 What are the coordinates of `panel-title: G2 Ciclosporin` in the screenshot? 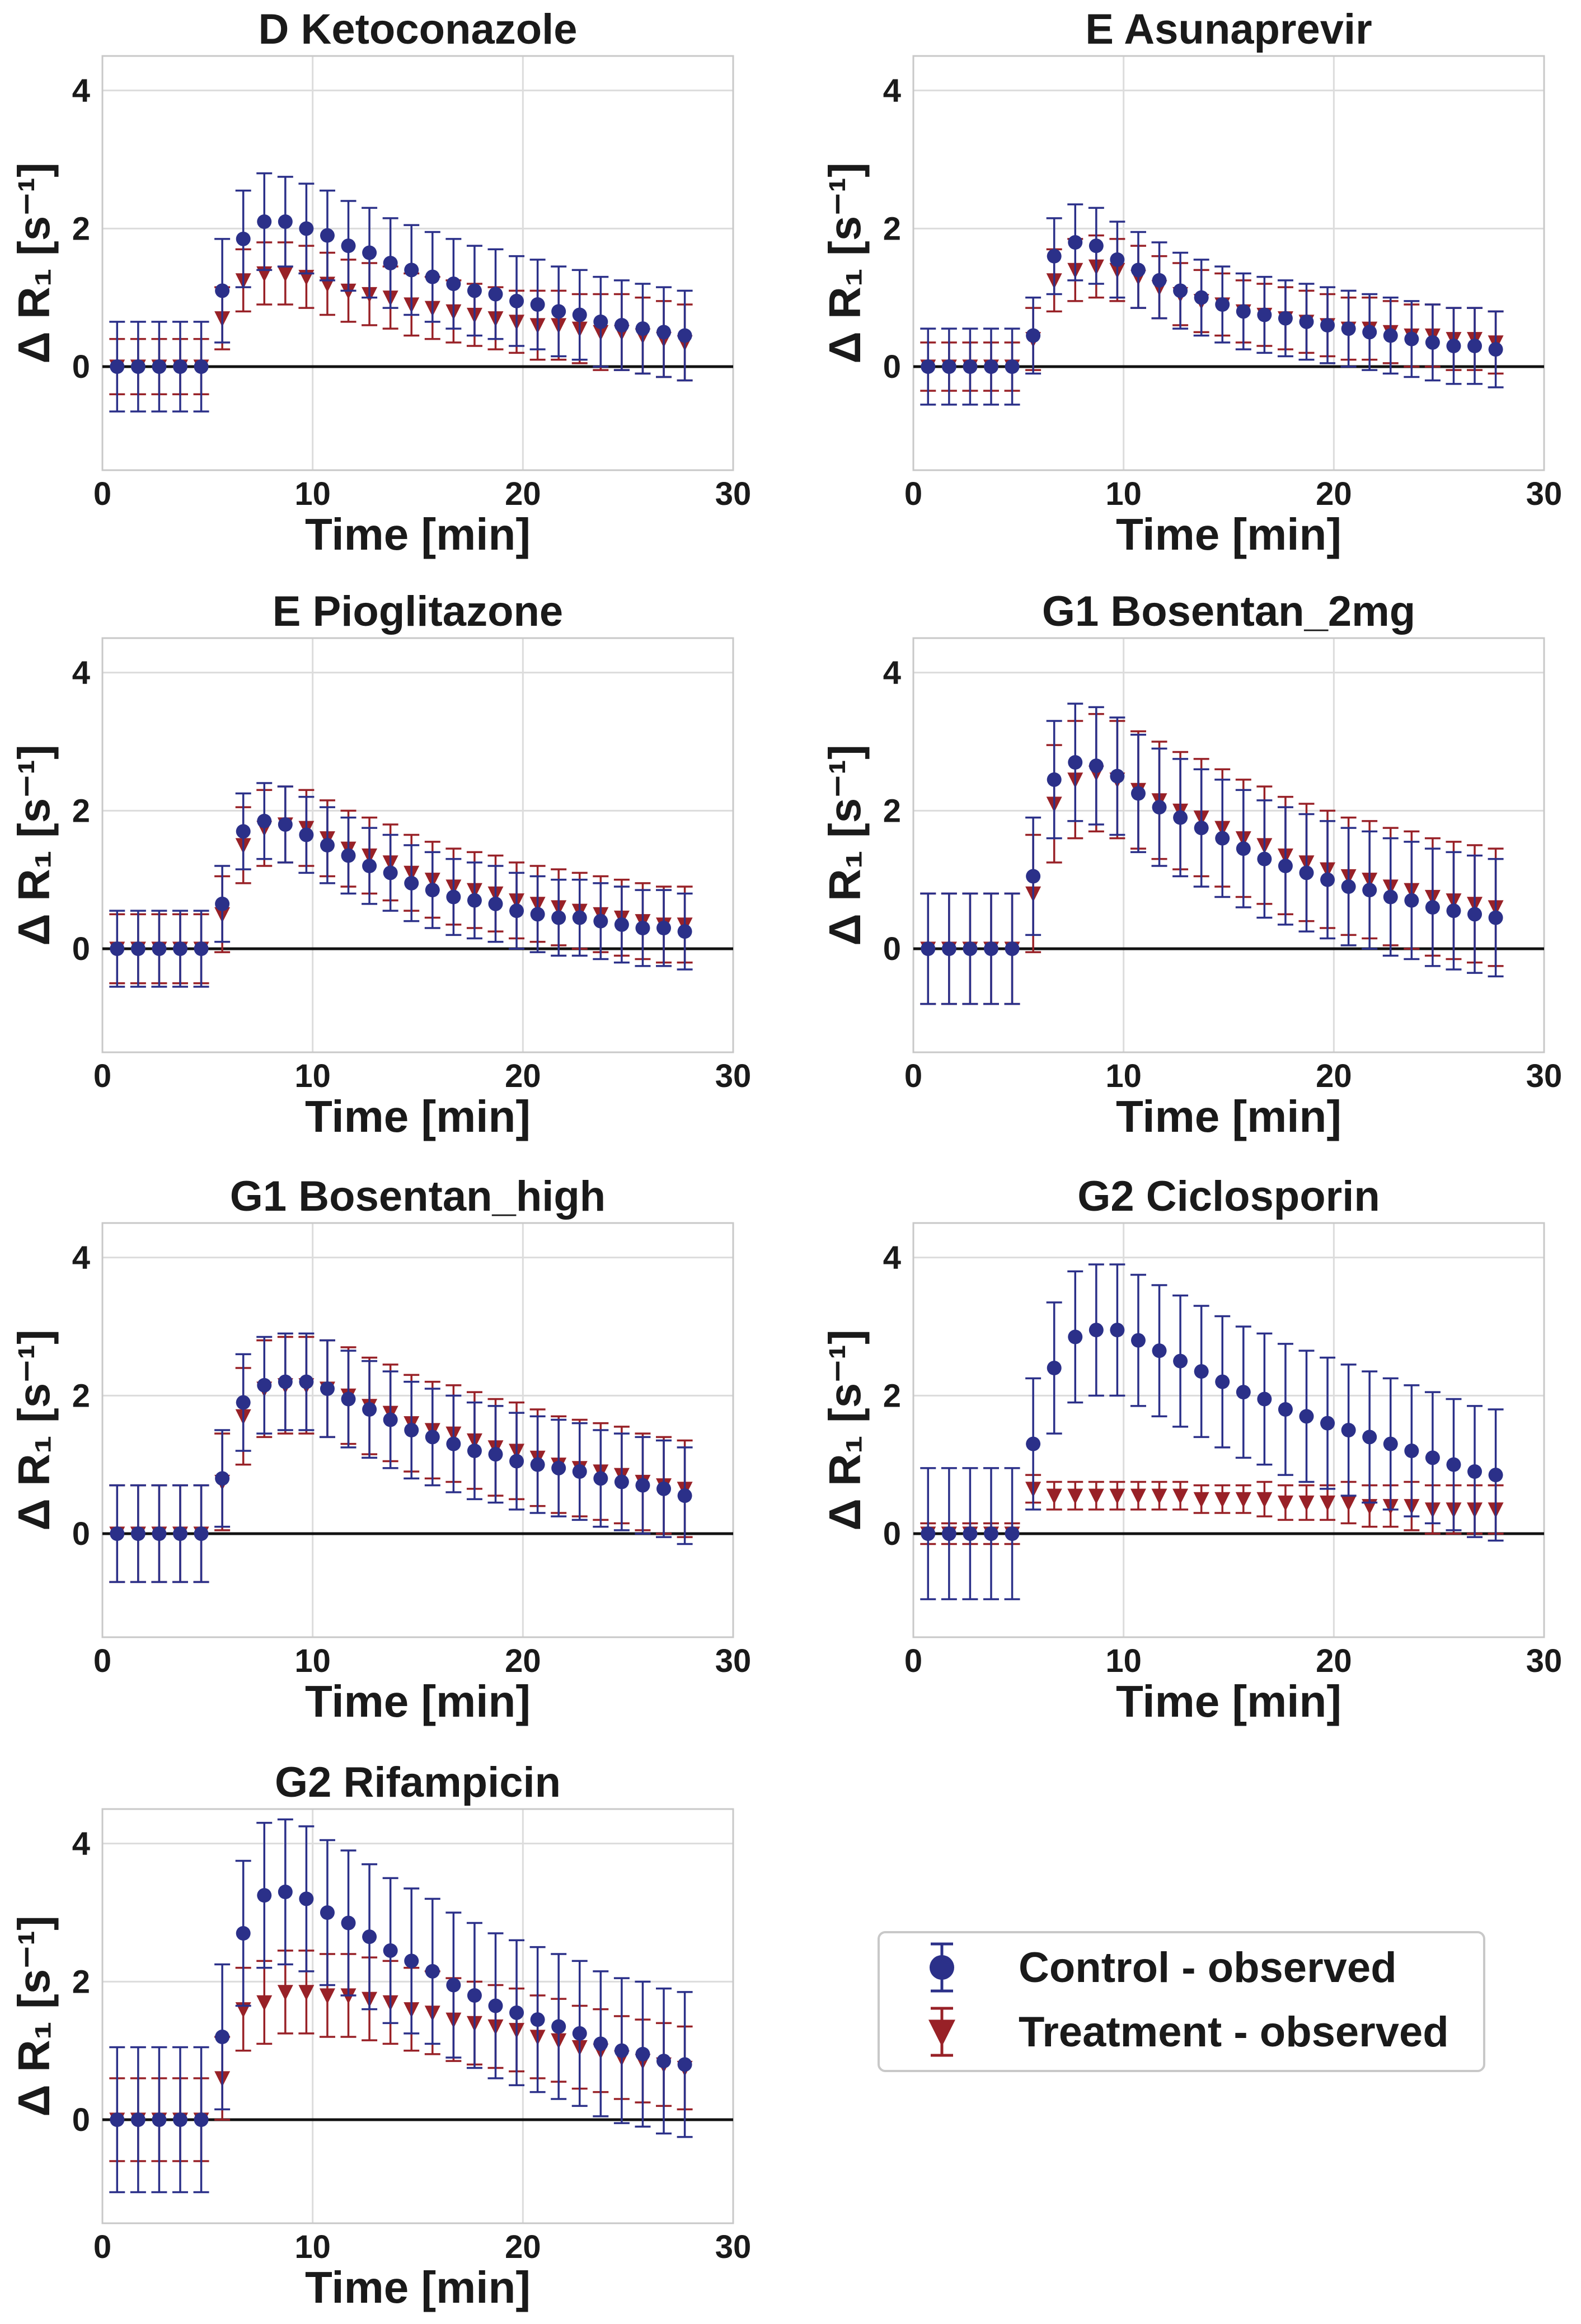 It's located at (1228, 1196).